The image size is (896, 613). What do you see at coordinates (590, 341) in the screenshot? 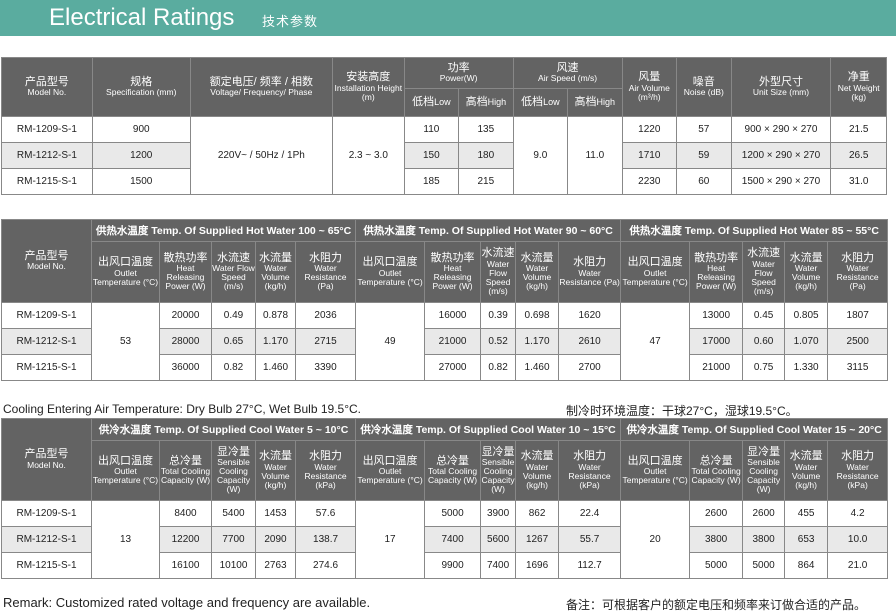
I see `value-cell: 2610` at bounding box center [590, 341].